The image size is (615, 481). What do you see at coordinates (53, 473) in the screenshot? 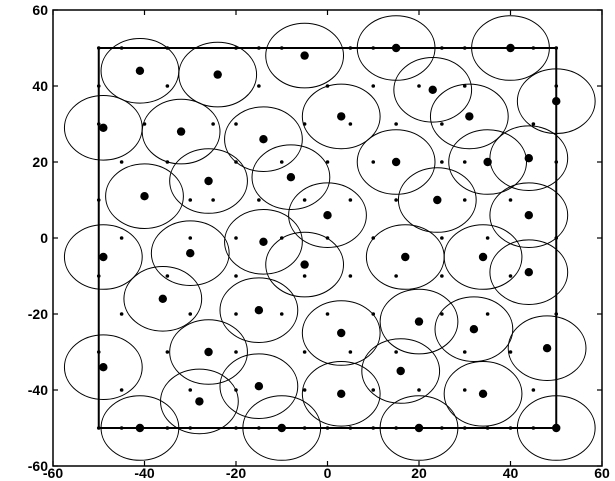
I see `x-tick-label: -60` at bounding box center [53, 473].